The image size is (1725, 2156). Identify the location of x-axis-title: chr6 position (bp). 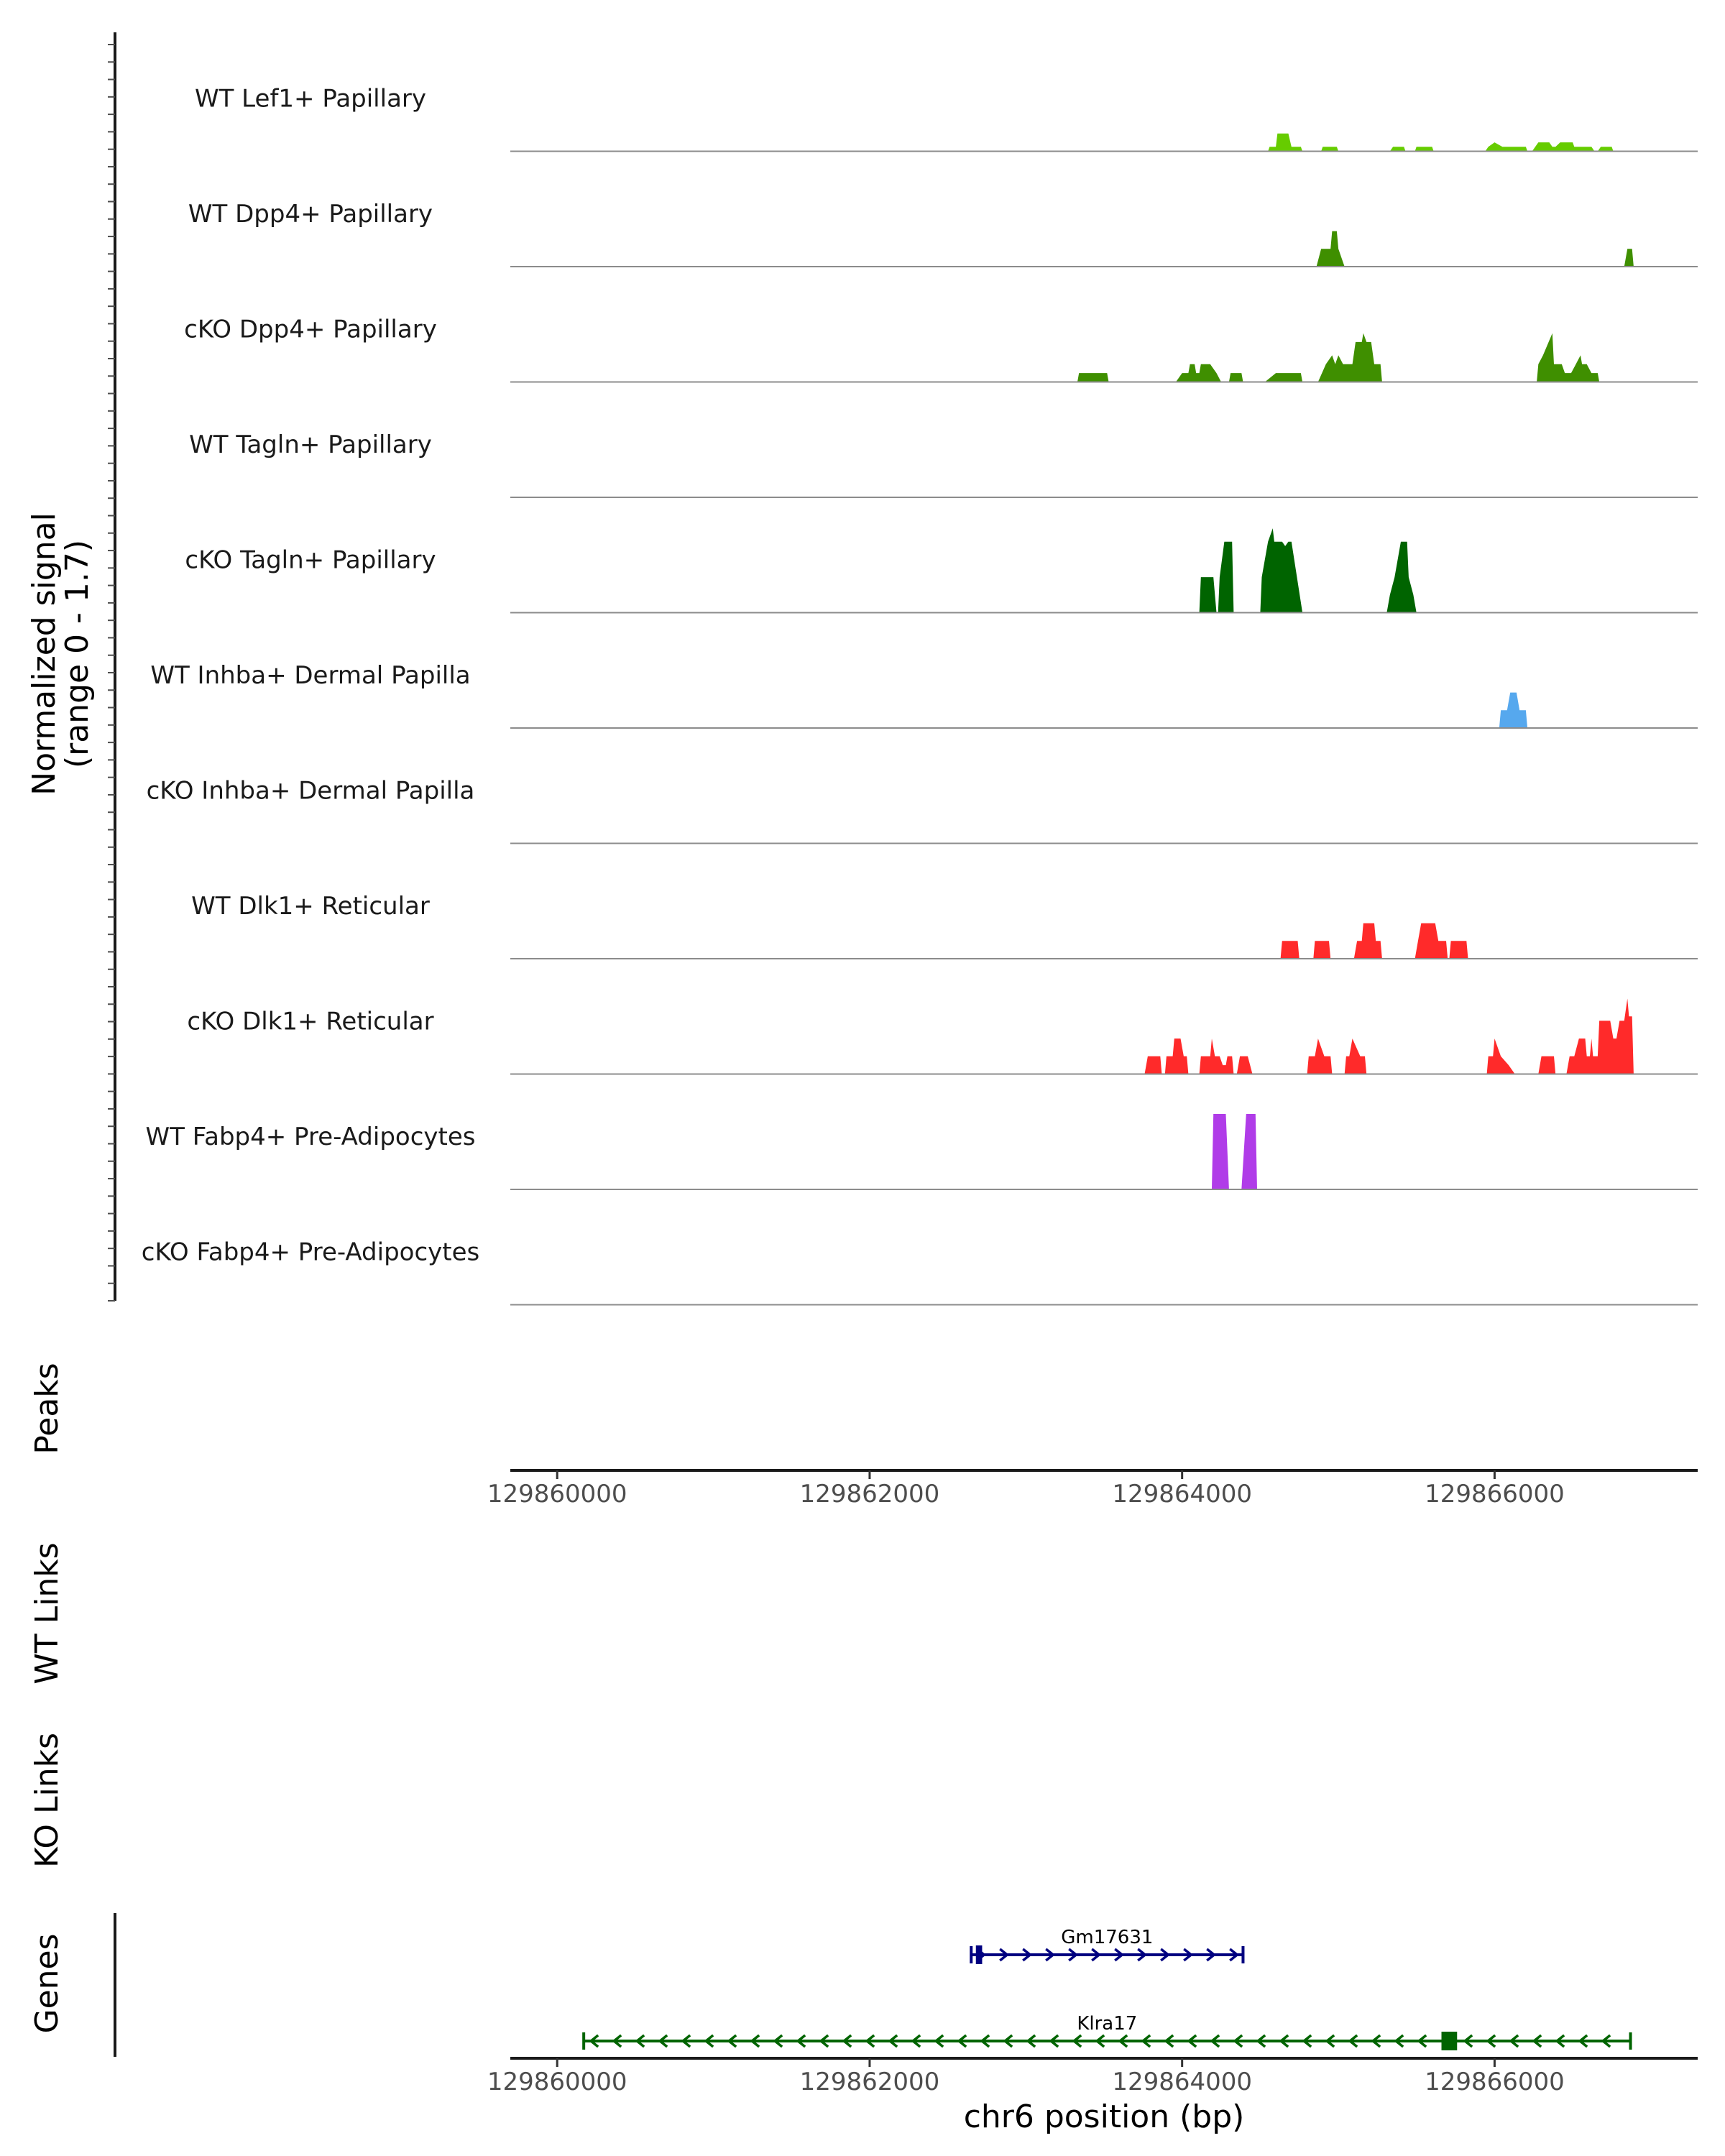
(1104, 2117).